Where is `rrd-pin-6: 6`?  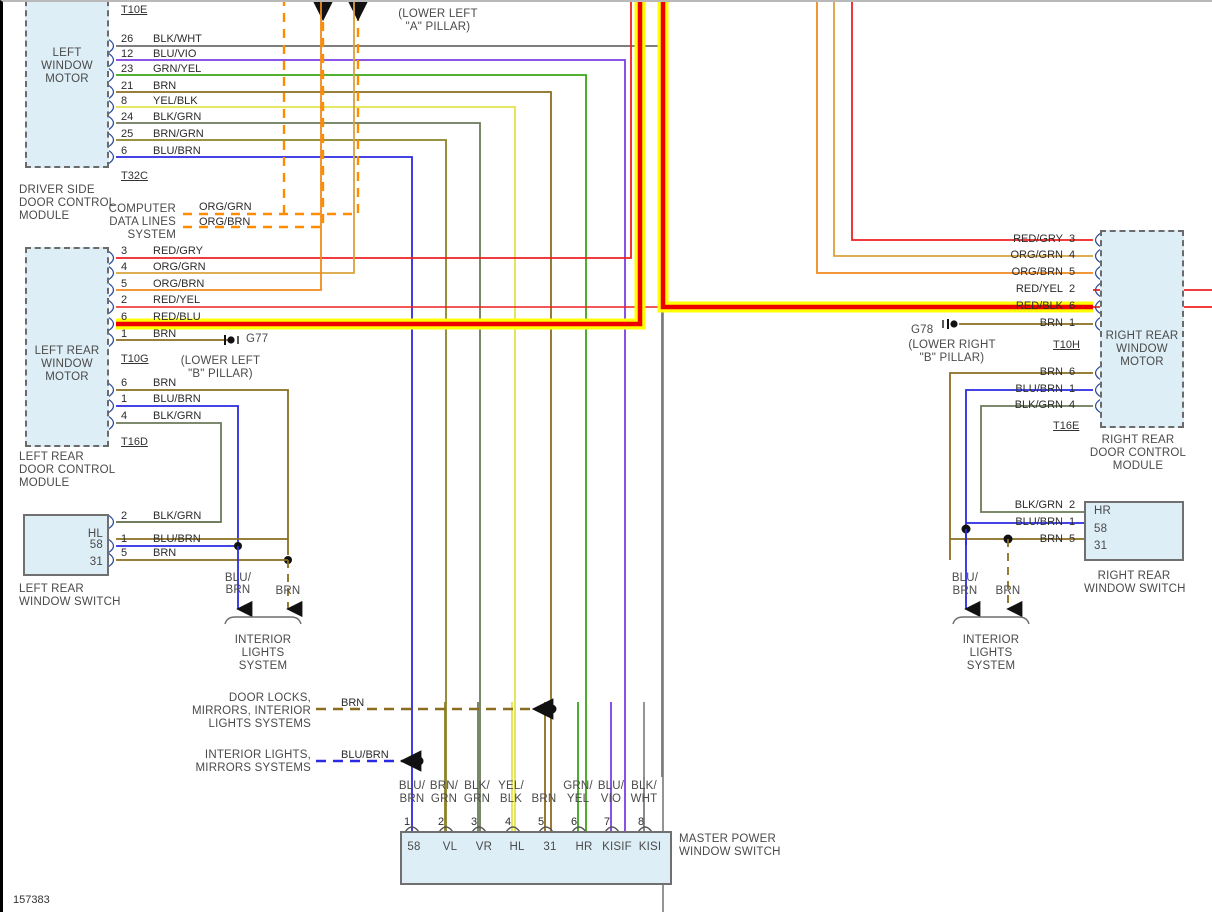 rrd-pin-6: 6 is located at coordinates (1072, 372).